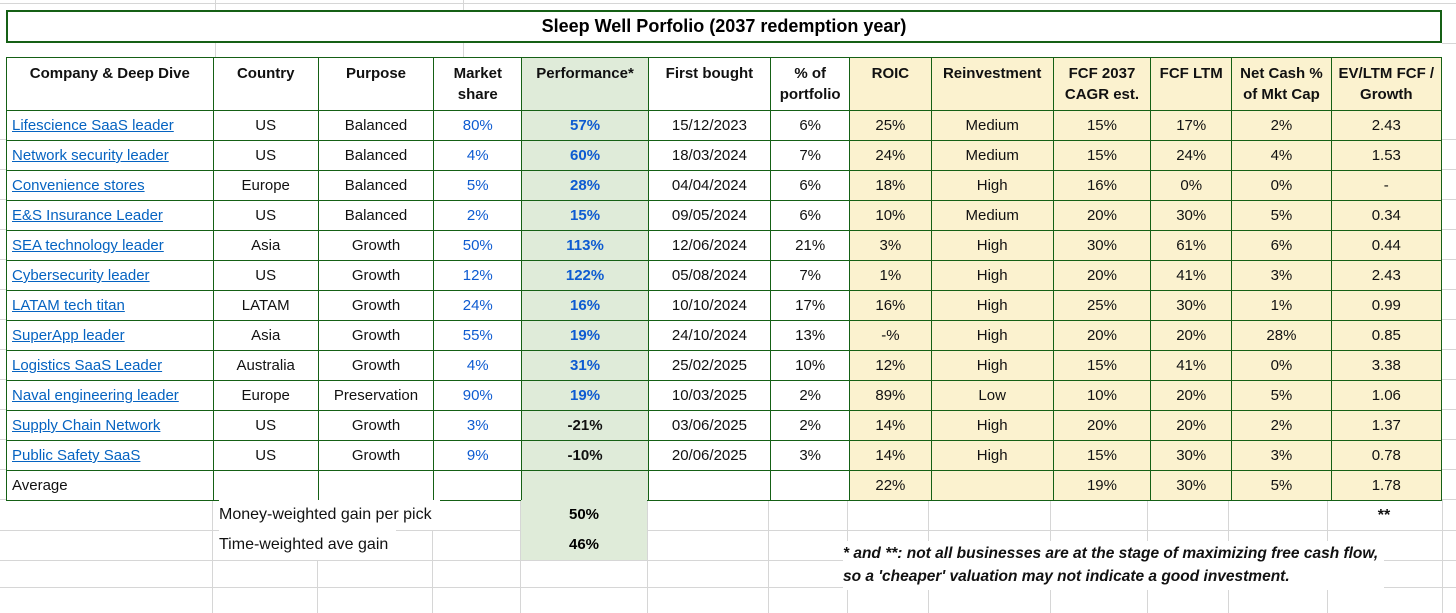  Describe the element at coordinates (478, 335) in the screenshot. I see `cell-market_share: 55%` at that location.